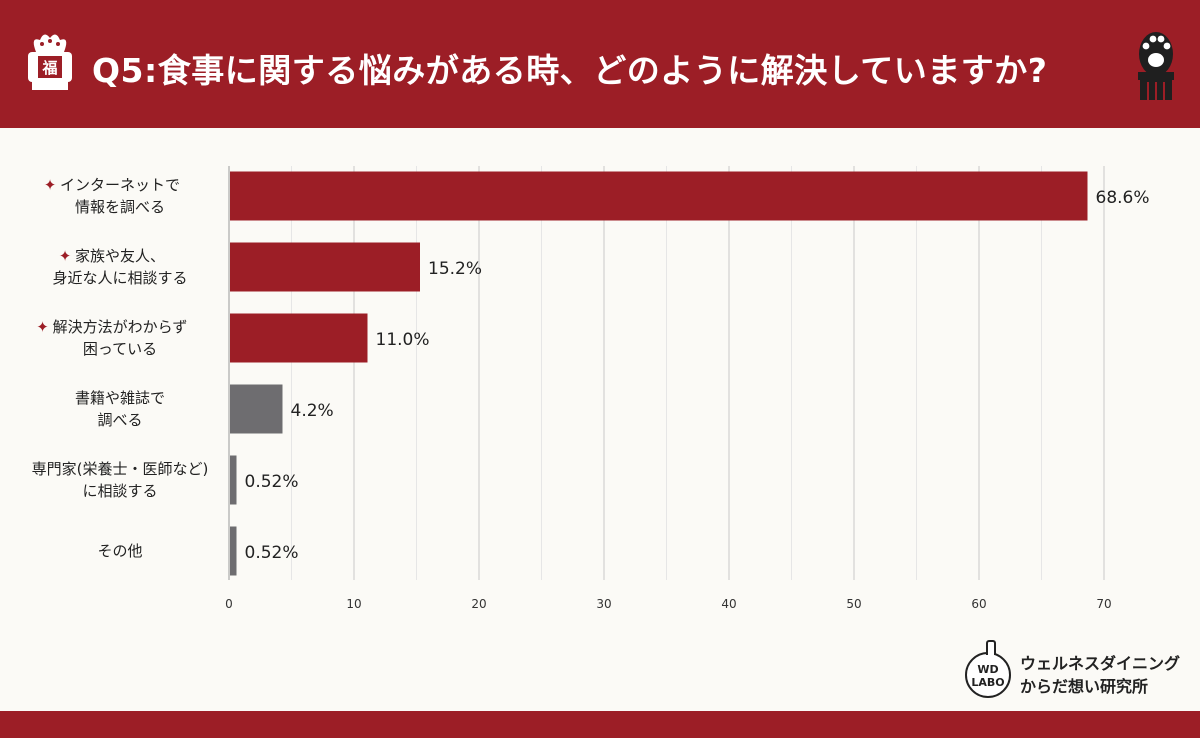  Describe the element at coordinates (570, 70) in the screenshot. I see `page-title: Q5:食事に関する悩みがある時、どのように解決していますか?` at that location.